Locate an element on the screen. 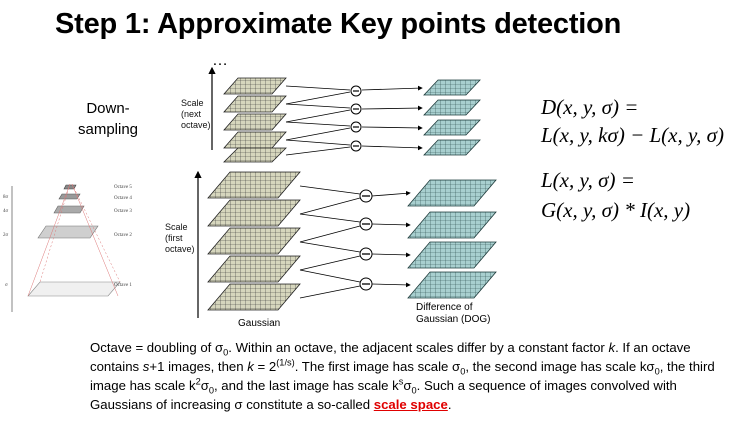  down-sampling-label: Down- sampling is located at coordinates (108, 119).